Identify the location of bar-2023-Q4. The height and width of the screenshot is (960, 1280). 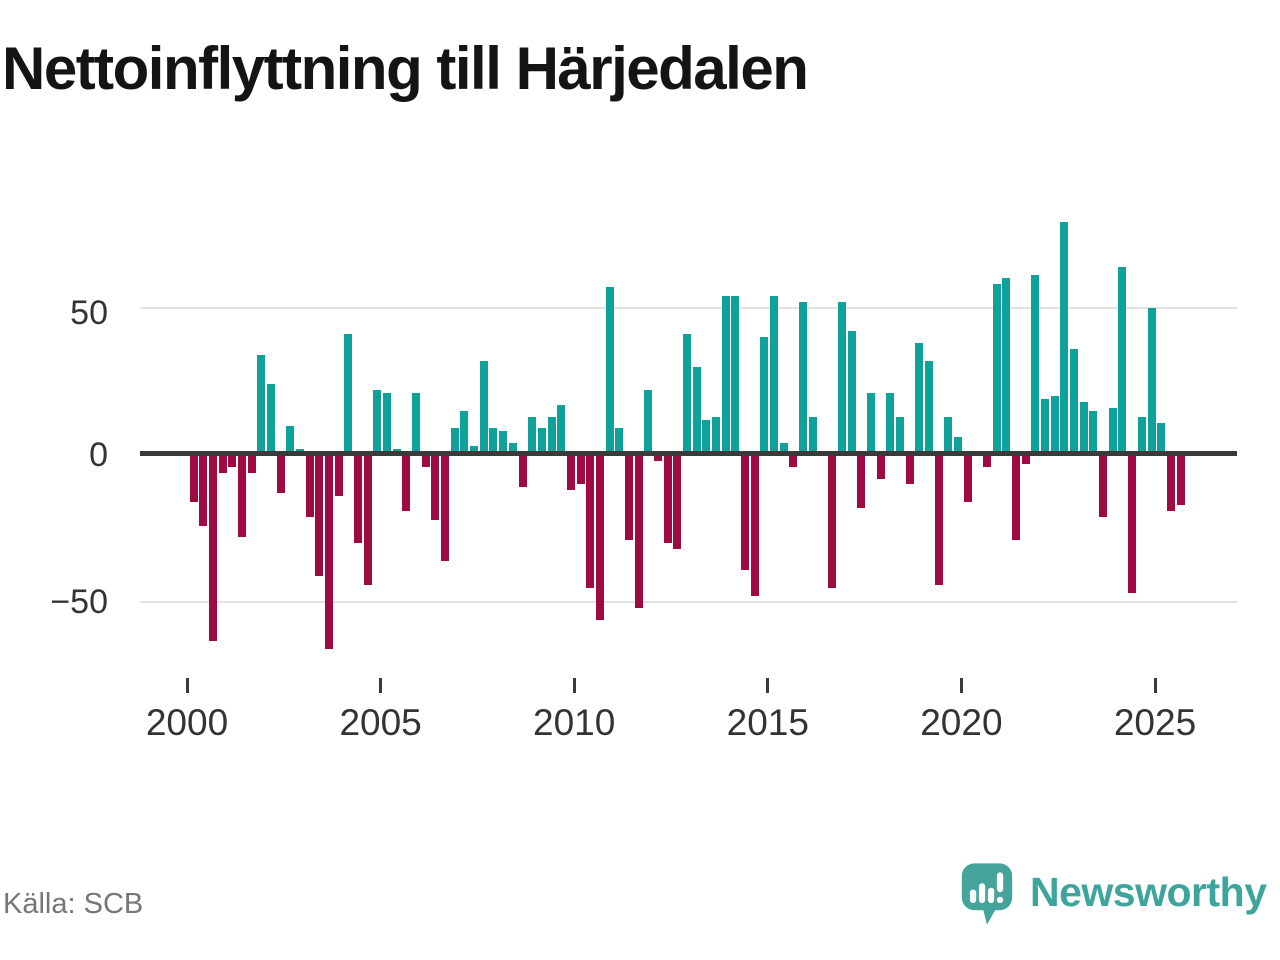
(1112, 431).